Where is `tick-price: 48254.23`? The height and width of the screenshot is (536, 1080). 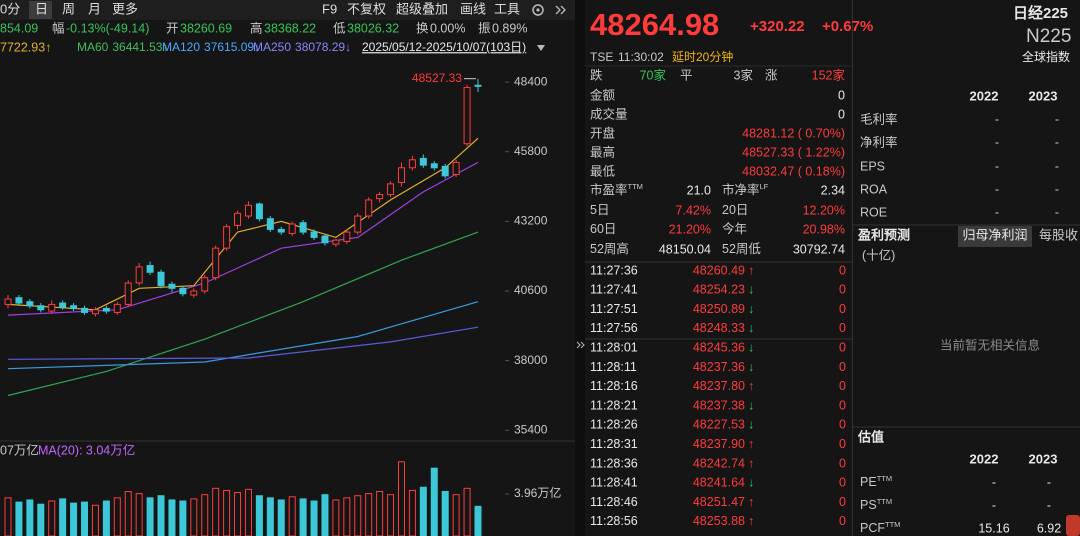
tick-price: 48254.23 is located at coordinates (719, 290).